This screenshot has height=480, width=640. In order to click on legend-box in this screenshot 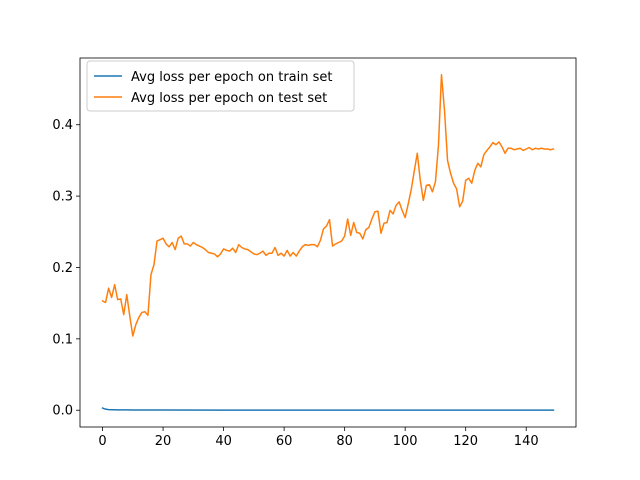, I will do `click(220, 86)`.